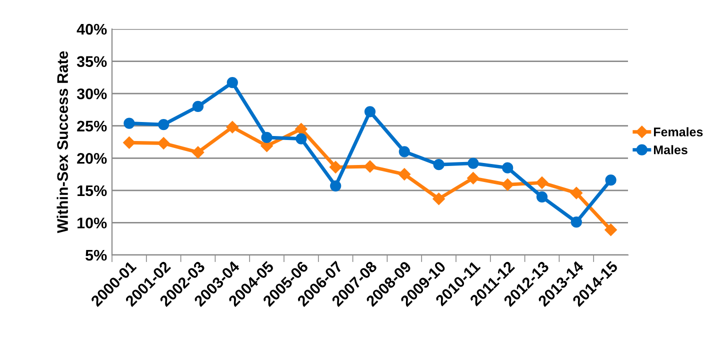 The height and width of the screenshot is (337, 720). I want to click on y-tick-label: 25%, so click(92, 126).